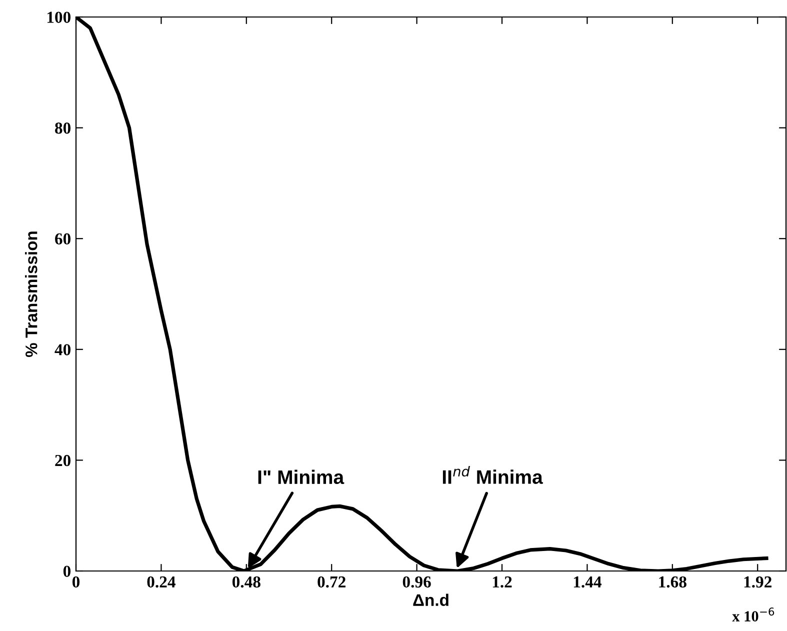 This screenshot has height=631, width=787. Describe the element at coordinates (430, 600) in the screenshot. I see `x-axis-title: Δn.d` at that location.